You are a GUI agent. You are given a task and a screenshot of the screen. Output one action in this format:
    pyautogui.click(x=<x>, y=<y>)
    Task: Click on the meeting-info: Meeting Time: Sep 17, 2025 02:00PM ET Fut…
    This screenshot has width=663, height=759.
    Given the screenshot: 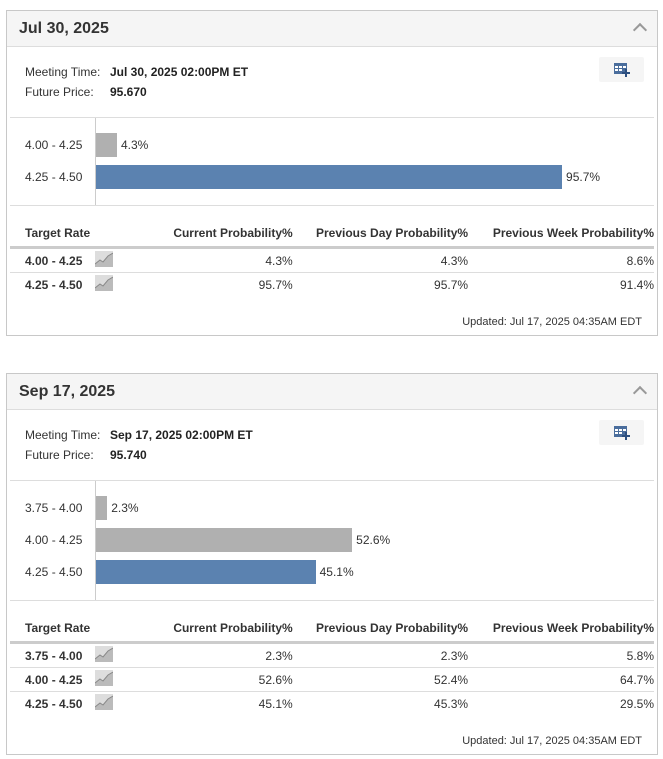 What is the action you would take?
    pyautogui.click(x=332, y=445)
    